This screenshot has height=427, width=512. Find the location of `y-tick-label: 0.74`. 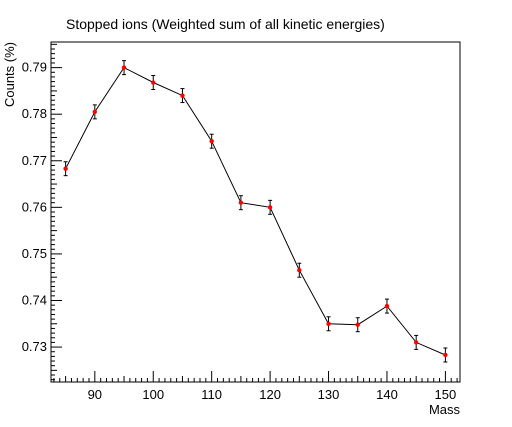

y-tick-label: 0.74 is located at coordinates (34, 299).